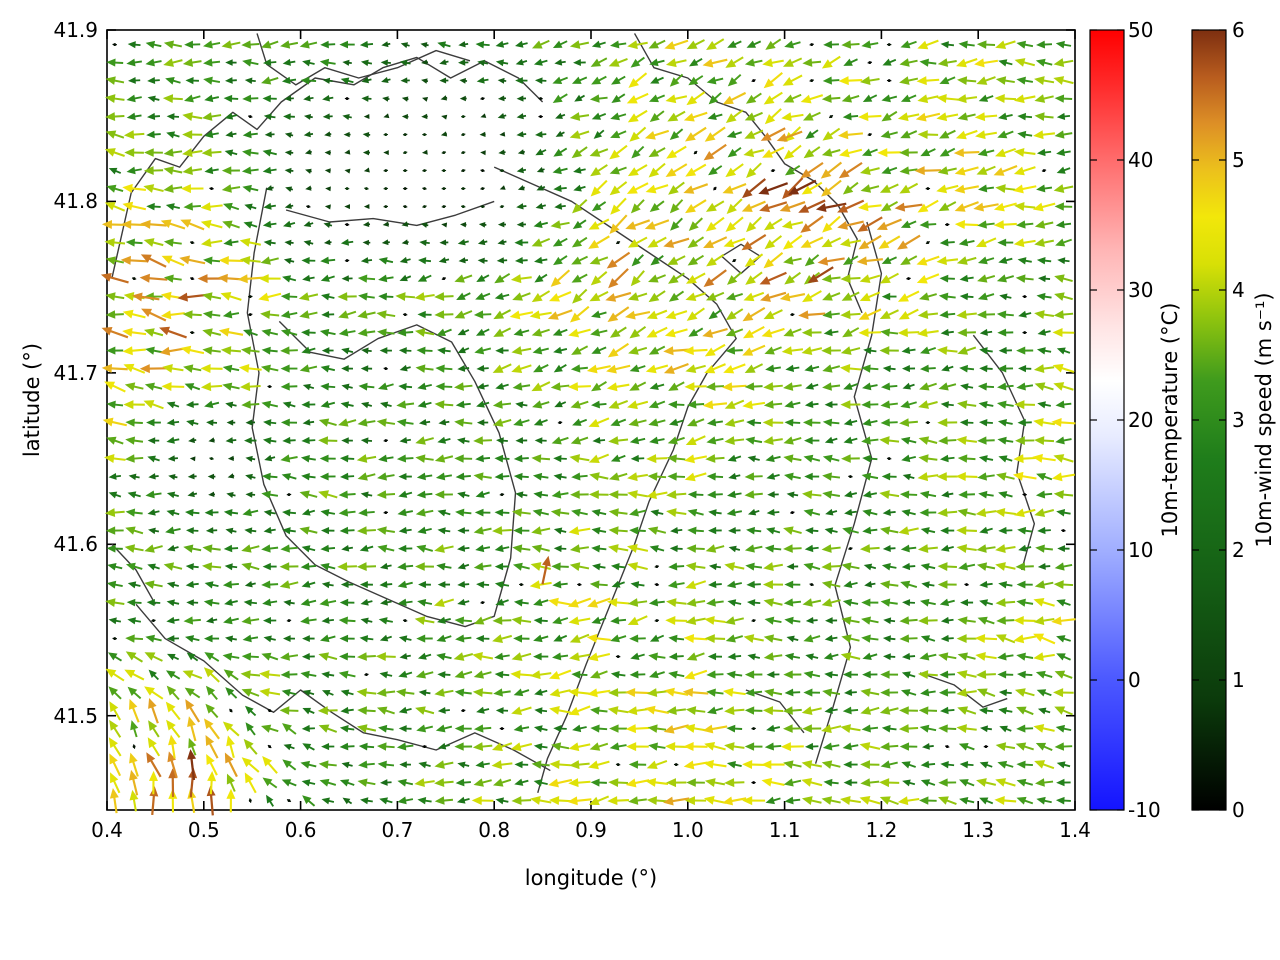 Image resolution: width=1280 pixels, height=960 pixels. What do you see at coordinates (784, 830) in the screenshot?
I see `x-tick-label: 1.1` at bounding box center [784, 830].